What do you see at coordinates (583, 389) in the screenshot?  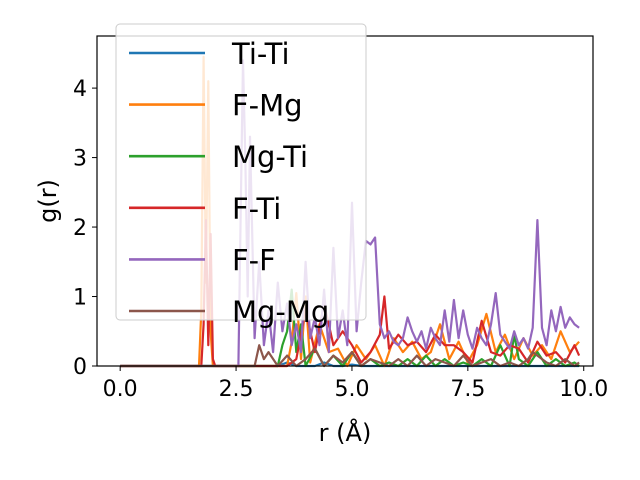 I see `x-tick-label: 10.0` at bounding box center [583, 389].